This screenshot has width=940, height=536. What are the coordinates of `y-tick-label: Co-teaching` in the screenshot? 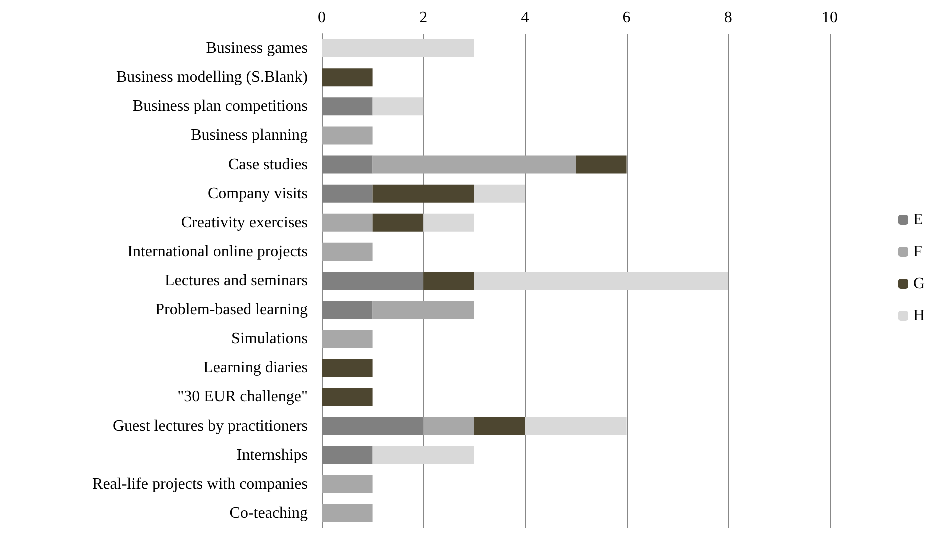 It's located at (269, 513).